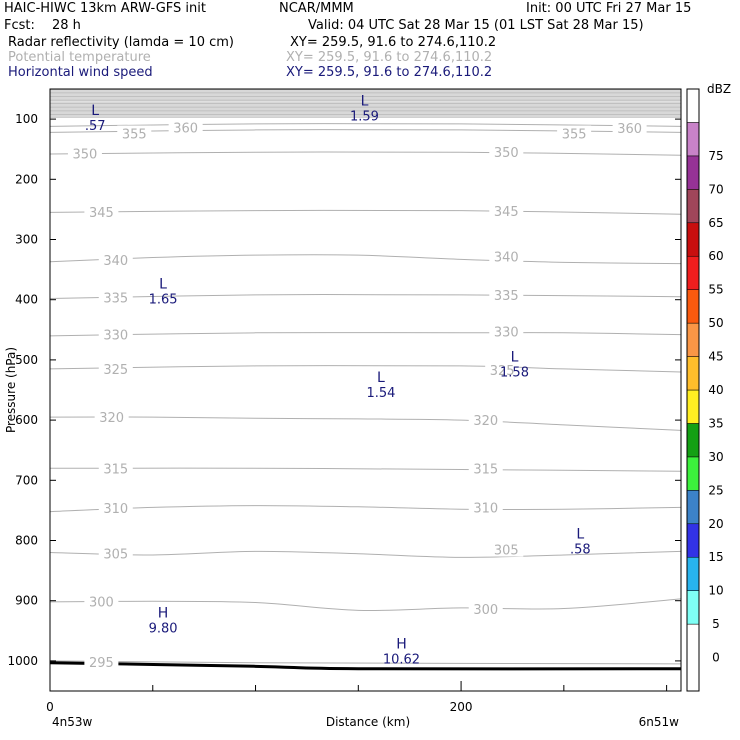 This screenshot has height=740, width=740. I want to click on theta-contour-label: 355, so click(134, 135).